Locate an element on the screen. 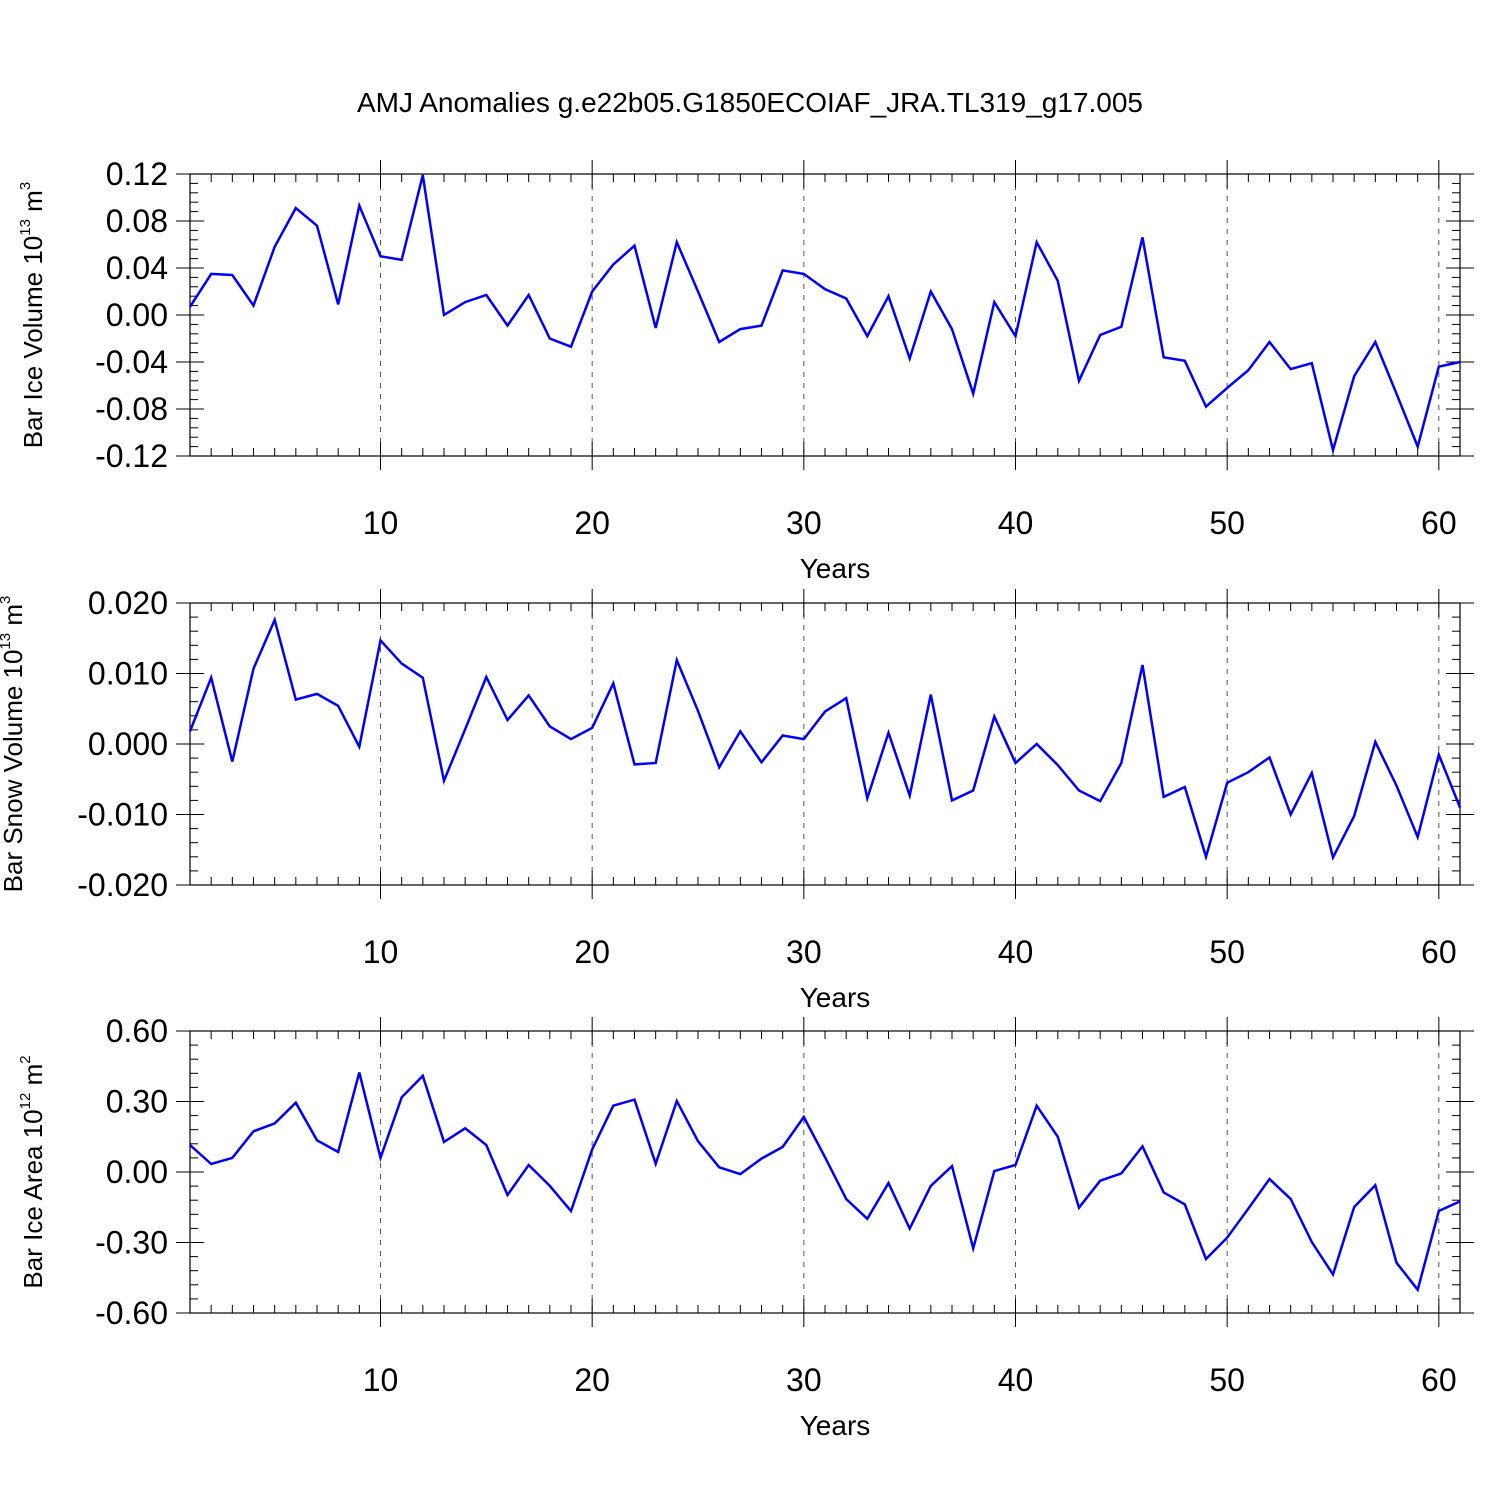  y-tick-label: 0.12 is located at coordinates (137, 174).